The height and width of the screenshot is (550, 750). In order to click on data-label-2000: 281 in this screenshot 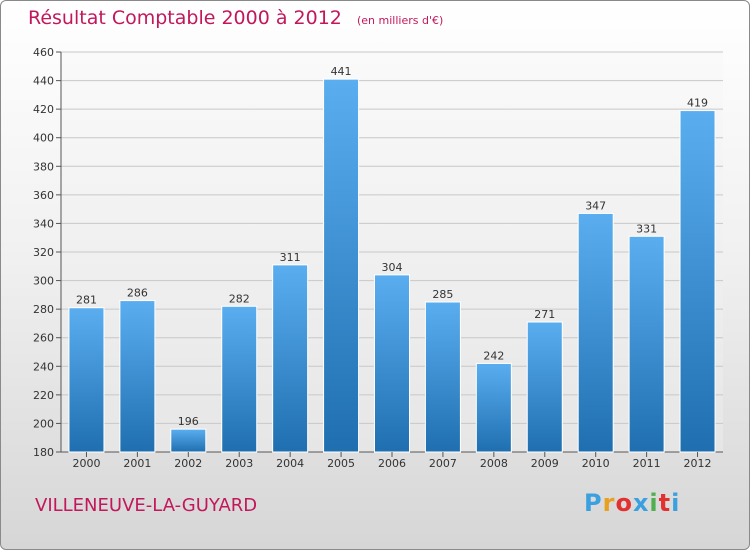, I will do `click(86, 300)`.